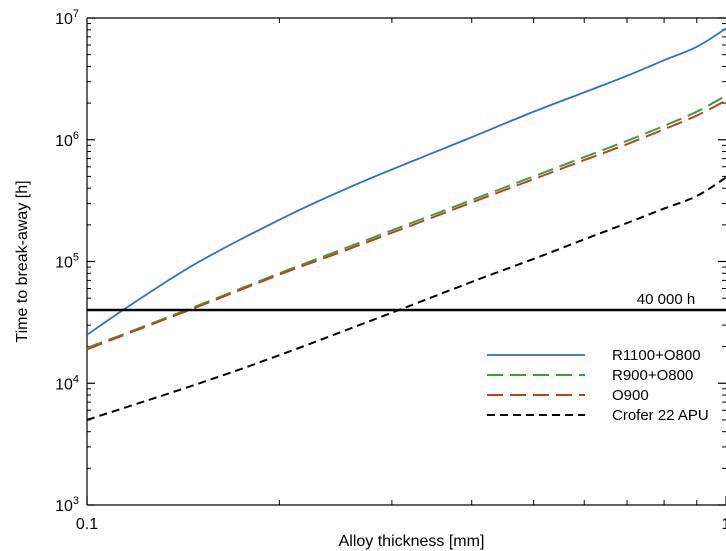  What do you see at coordinates (652, 375) in the screenshot?
I see `legend-label: R900+O800` at bounding box center [652, 375].